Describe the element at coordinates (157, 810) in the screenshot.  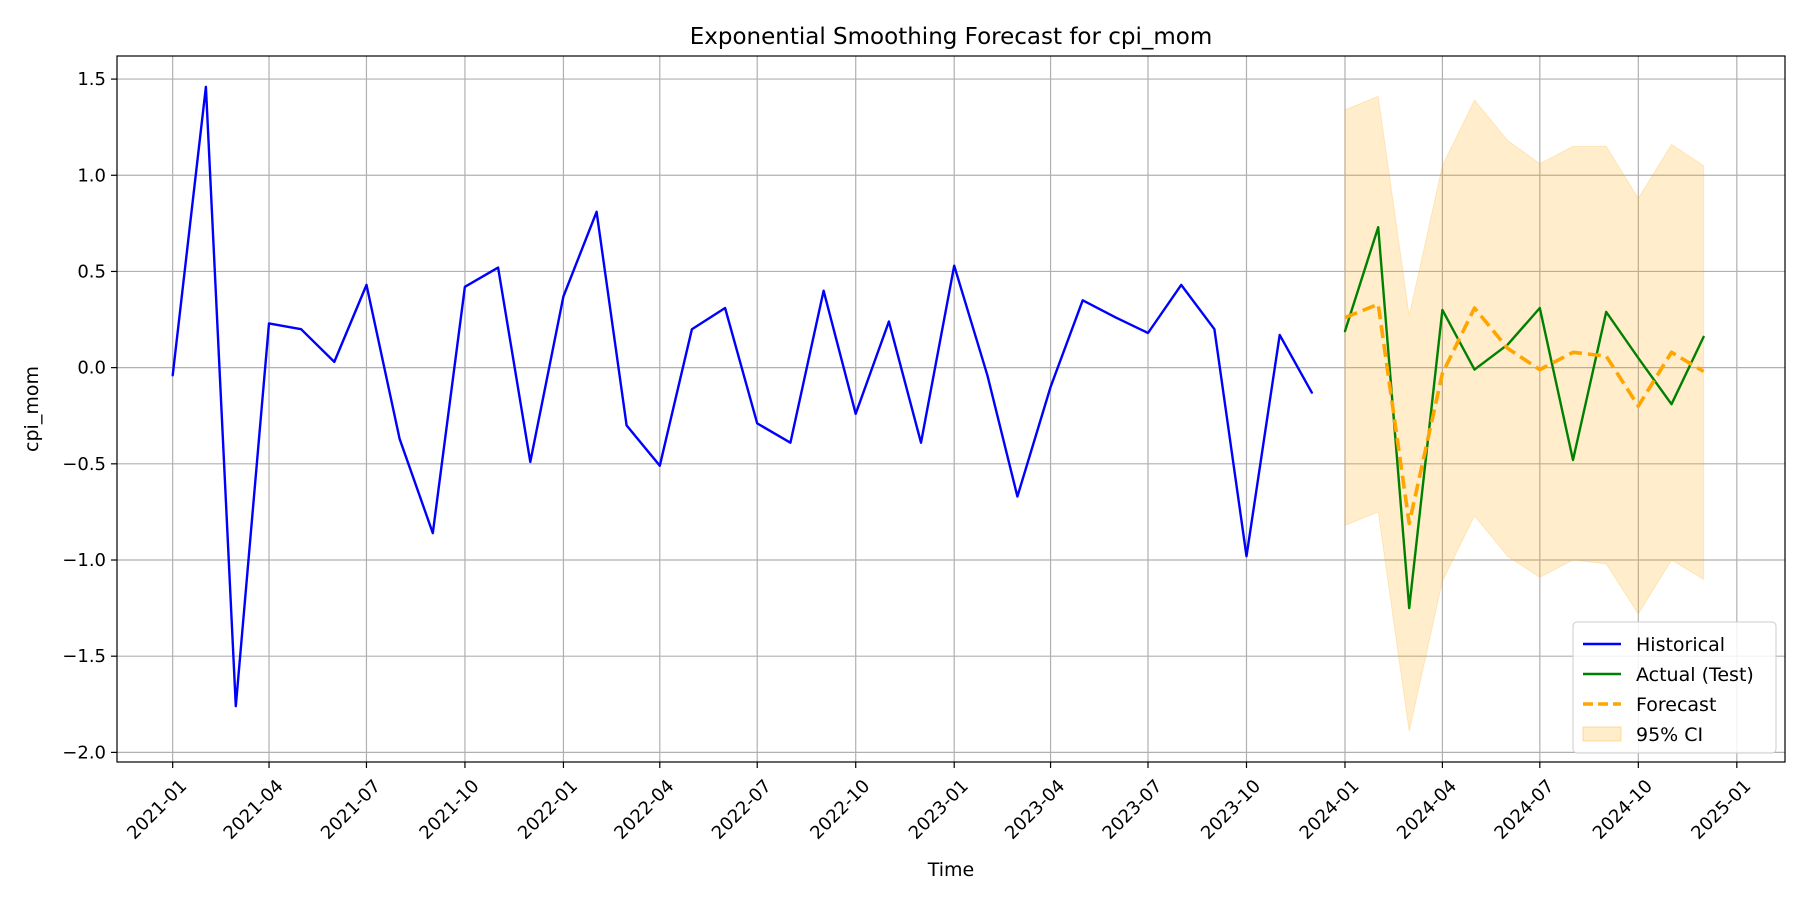
I see `x-tick-label: 2021-01` at that location.